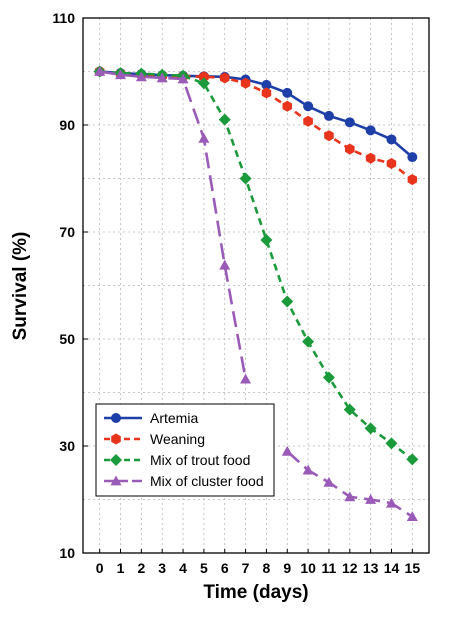 The height and width of the screenshot is (617, 450). Describe the element at coordinates (255, 592) in the screenshot. I see `x-axis-title: Time (days)` at that location.